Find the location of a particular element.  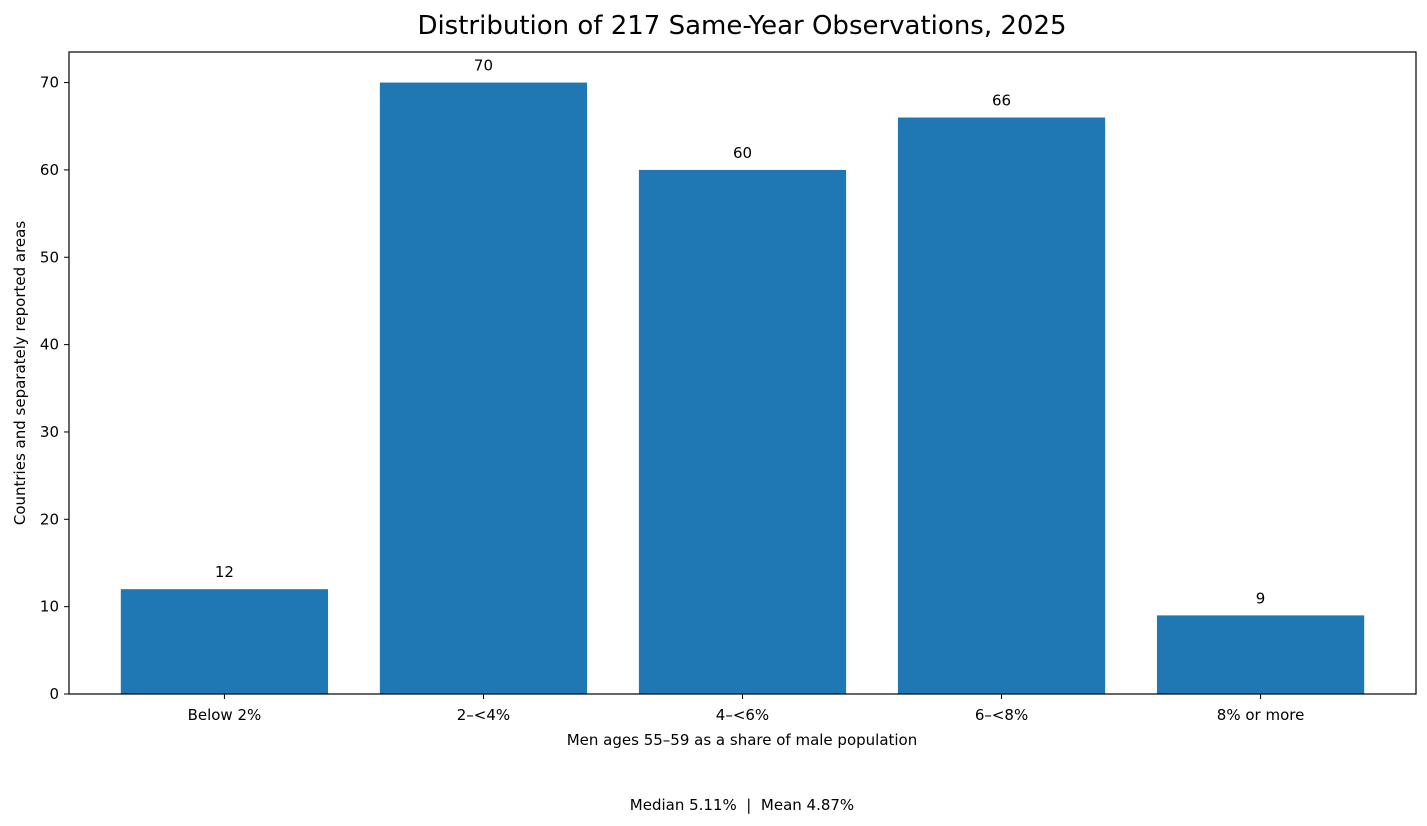

y-tick-label: 50 is located at coordinates (49, 257).